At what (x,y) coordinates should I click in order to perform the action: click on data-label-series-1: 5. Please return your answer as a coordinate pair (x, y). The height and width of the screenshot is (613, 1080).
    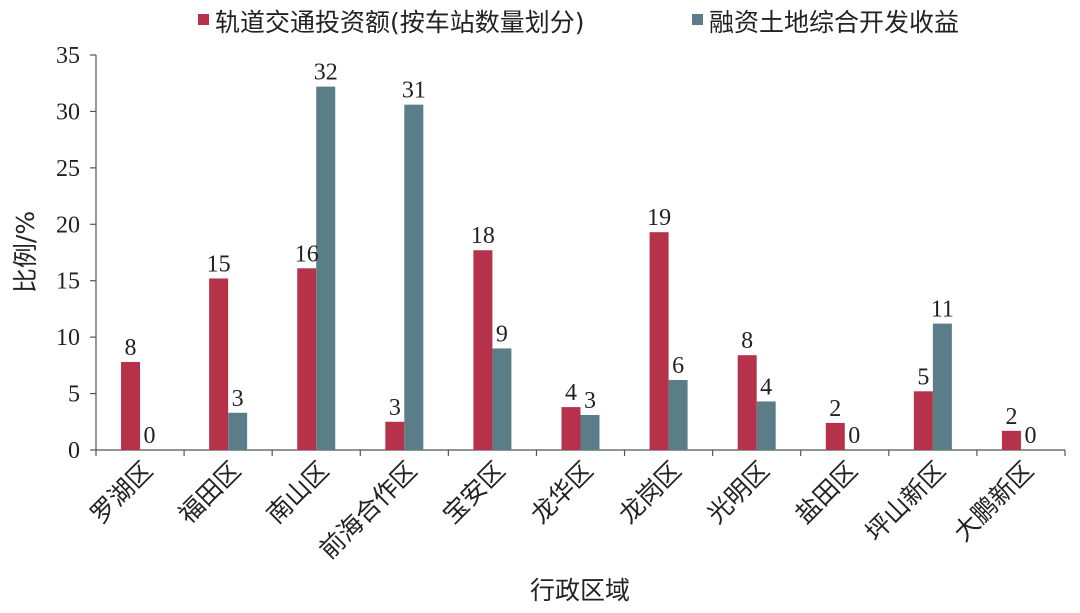
    Looking at the image, I should click on (923, 377).